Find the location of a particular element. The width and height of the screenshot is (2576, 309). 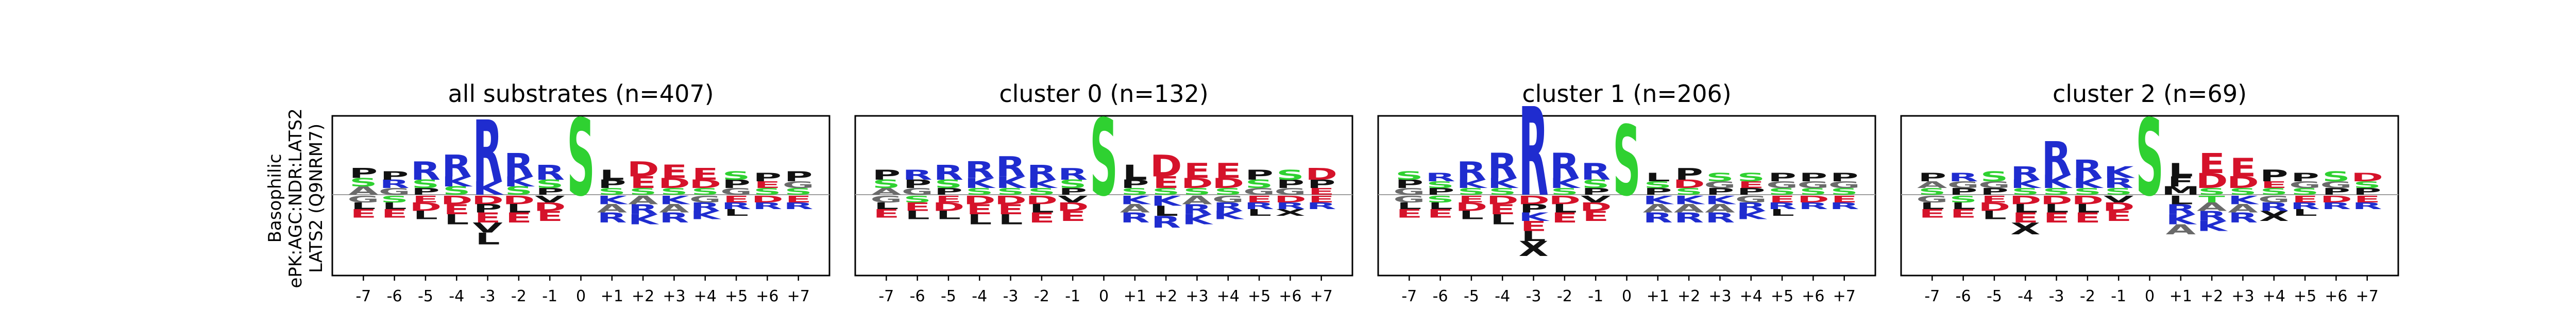

panel-title: all substrates (n=407) is located at coordinates (581, 94).